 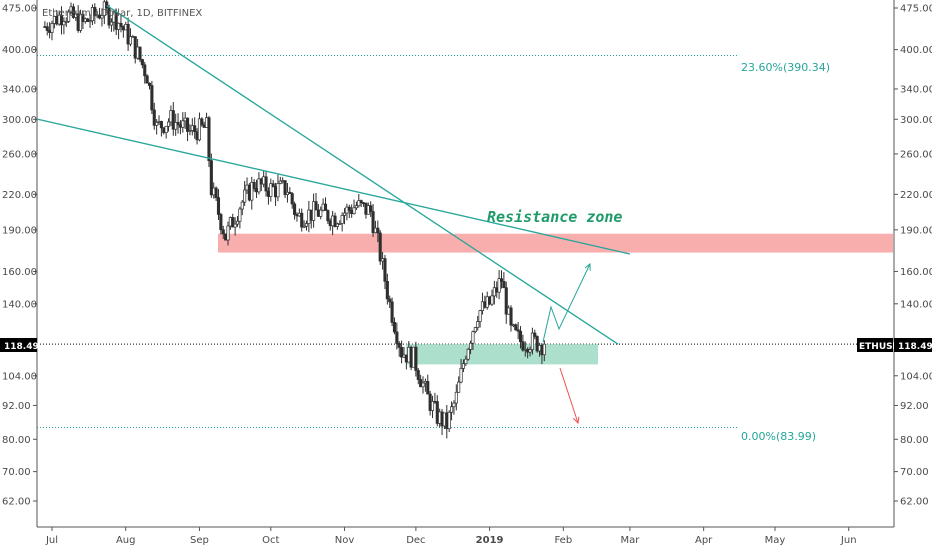 I want to click on x-tick-label: Aug, so click(x=126, y=540).